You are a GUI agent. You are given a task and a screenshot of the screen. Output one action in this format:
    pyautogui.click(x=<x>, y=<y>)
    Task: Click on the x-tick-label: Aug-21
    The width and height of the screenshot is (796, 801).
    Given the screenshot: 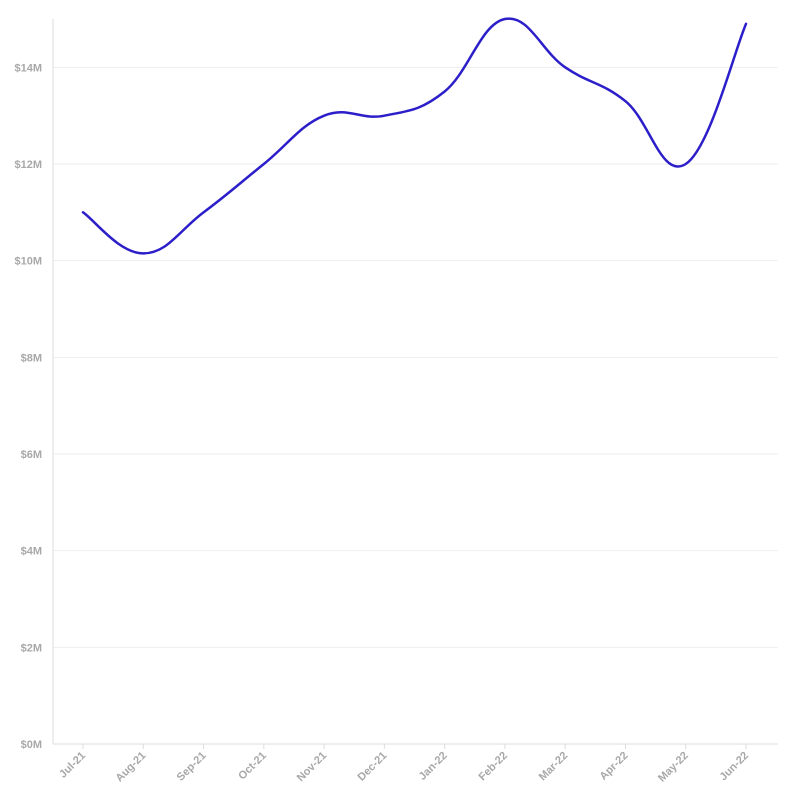 What is the action you would take?
    pyautogui.click(x=131, y=767)
    